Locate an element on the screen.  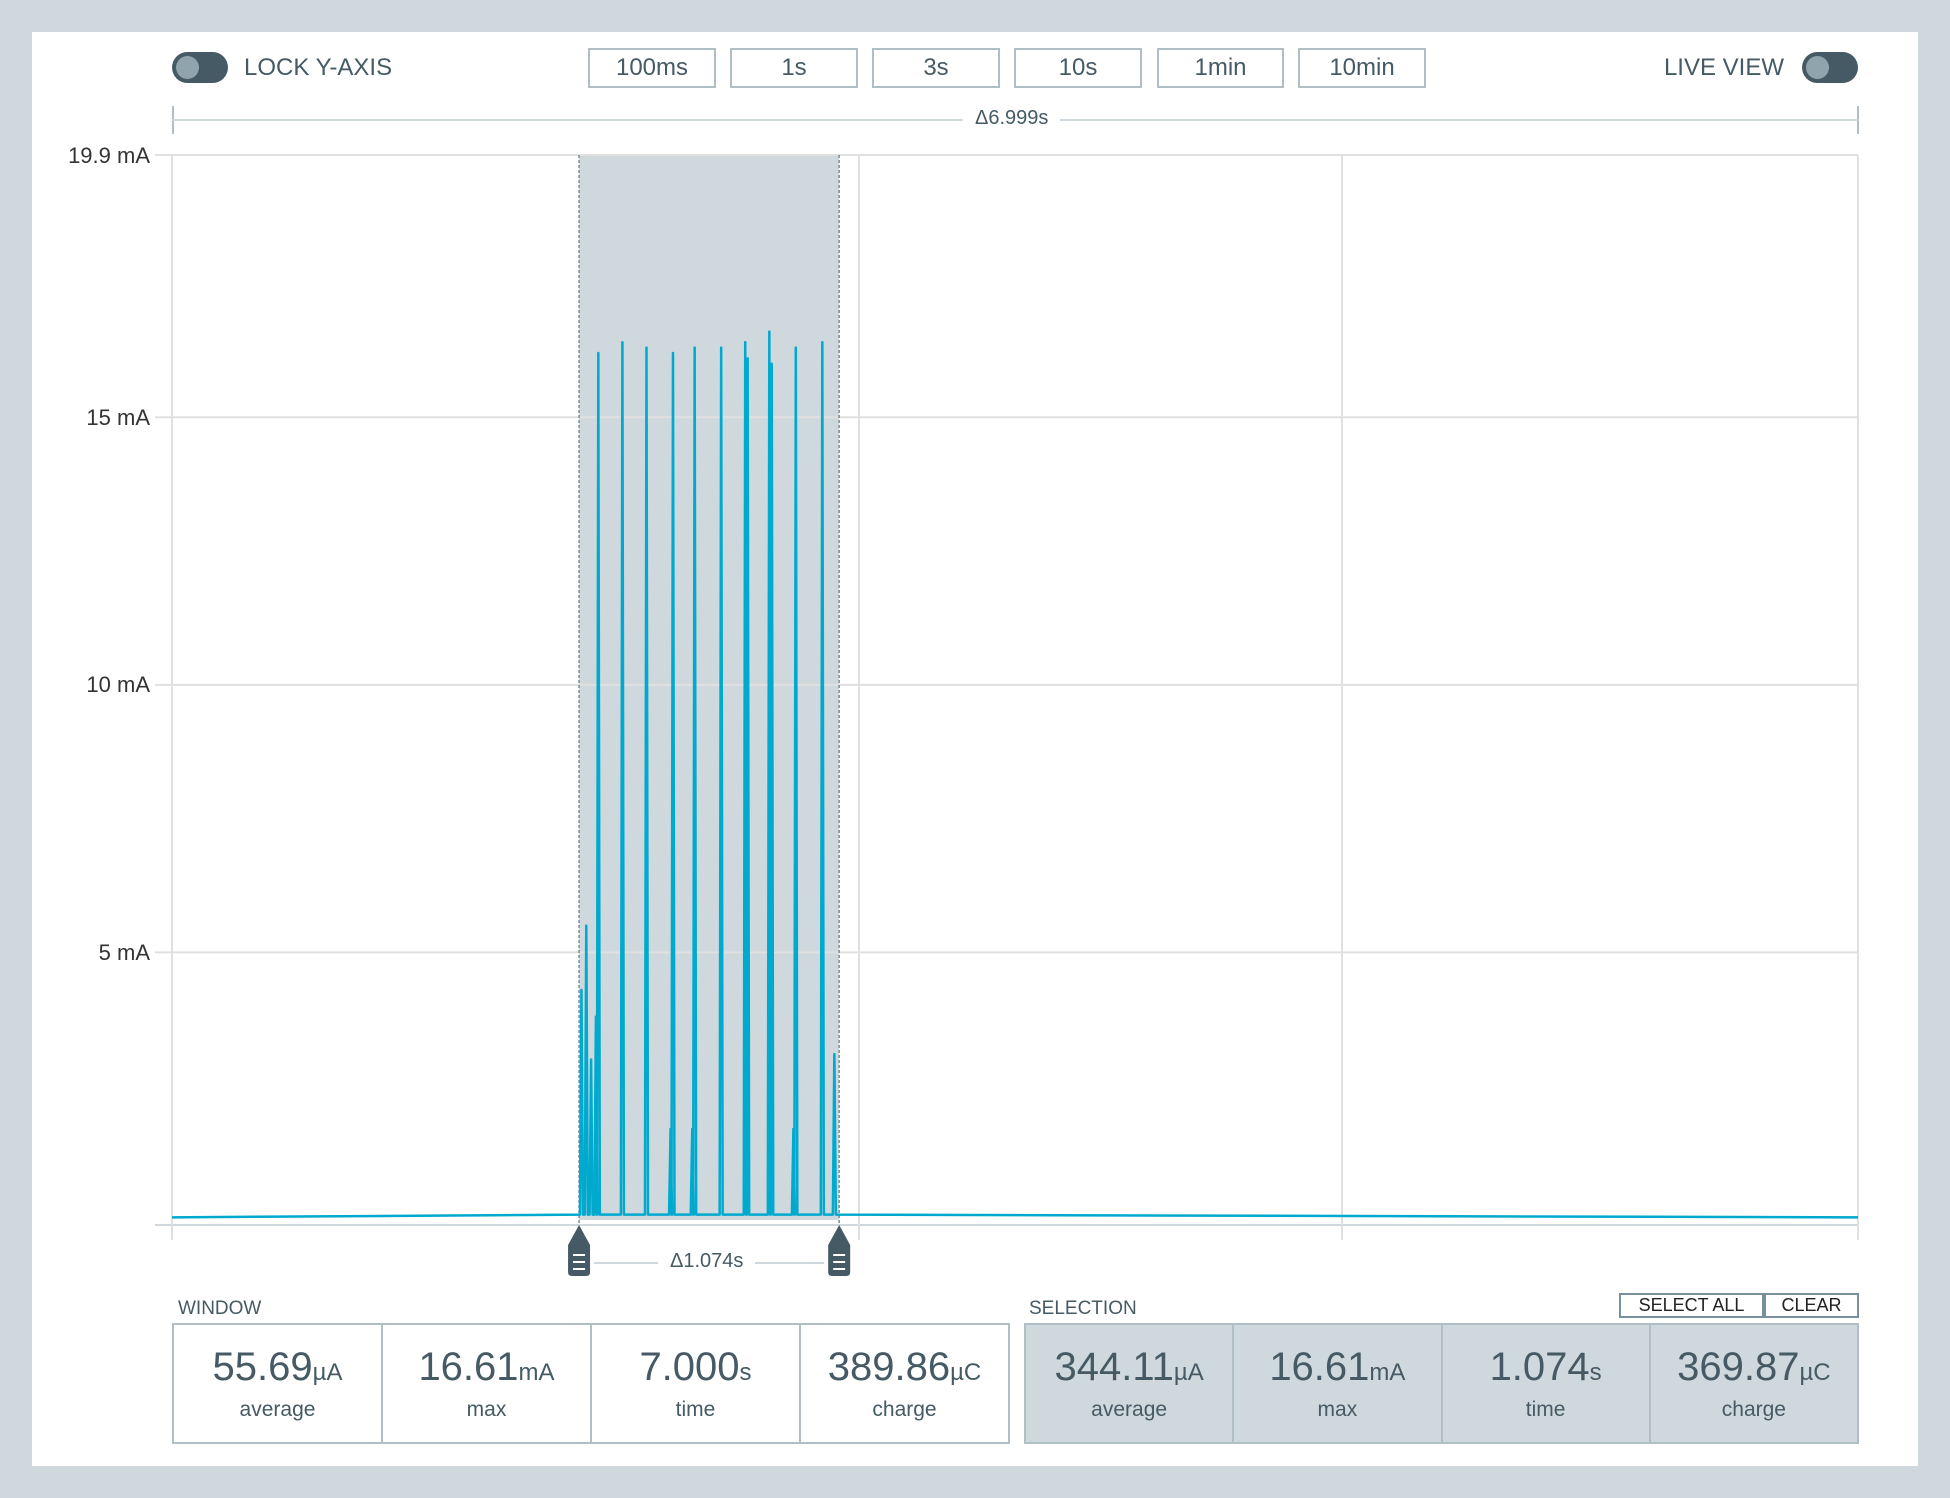
value: 55.69 is located at coordinates (262, 1367).